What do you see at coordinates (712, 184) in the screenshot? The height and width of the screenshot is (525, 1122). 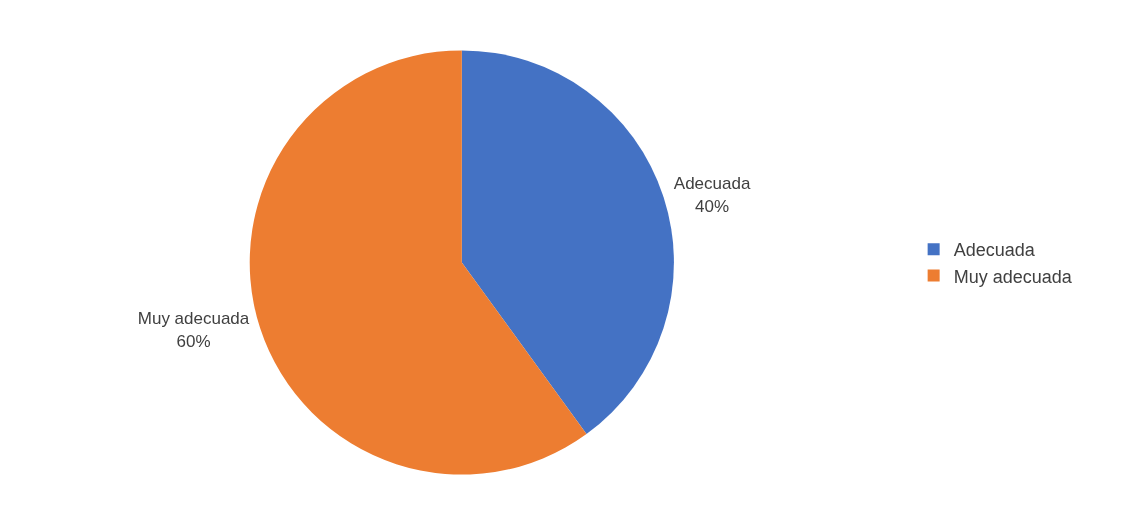 I see `slice-label: Adecuada` at bounding box center [712, 184].